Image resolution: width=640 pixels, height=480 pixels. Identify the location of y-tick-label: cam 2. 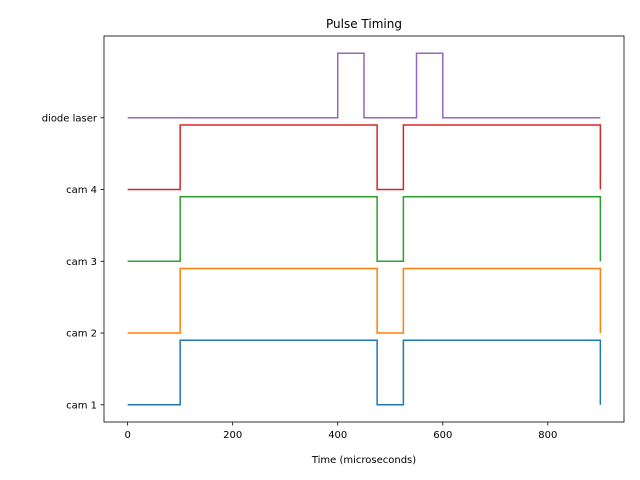
(81, 334).